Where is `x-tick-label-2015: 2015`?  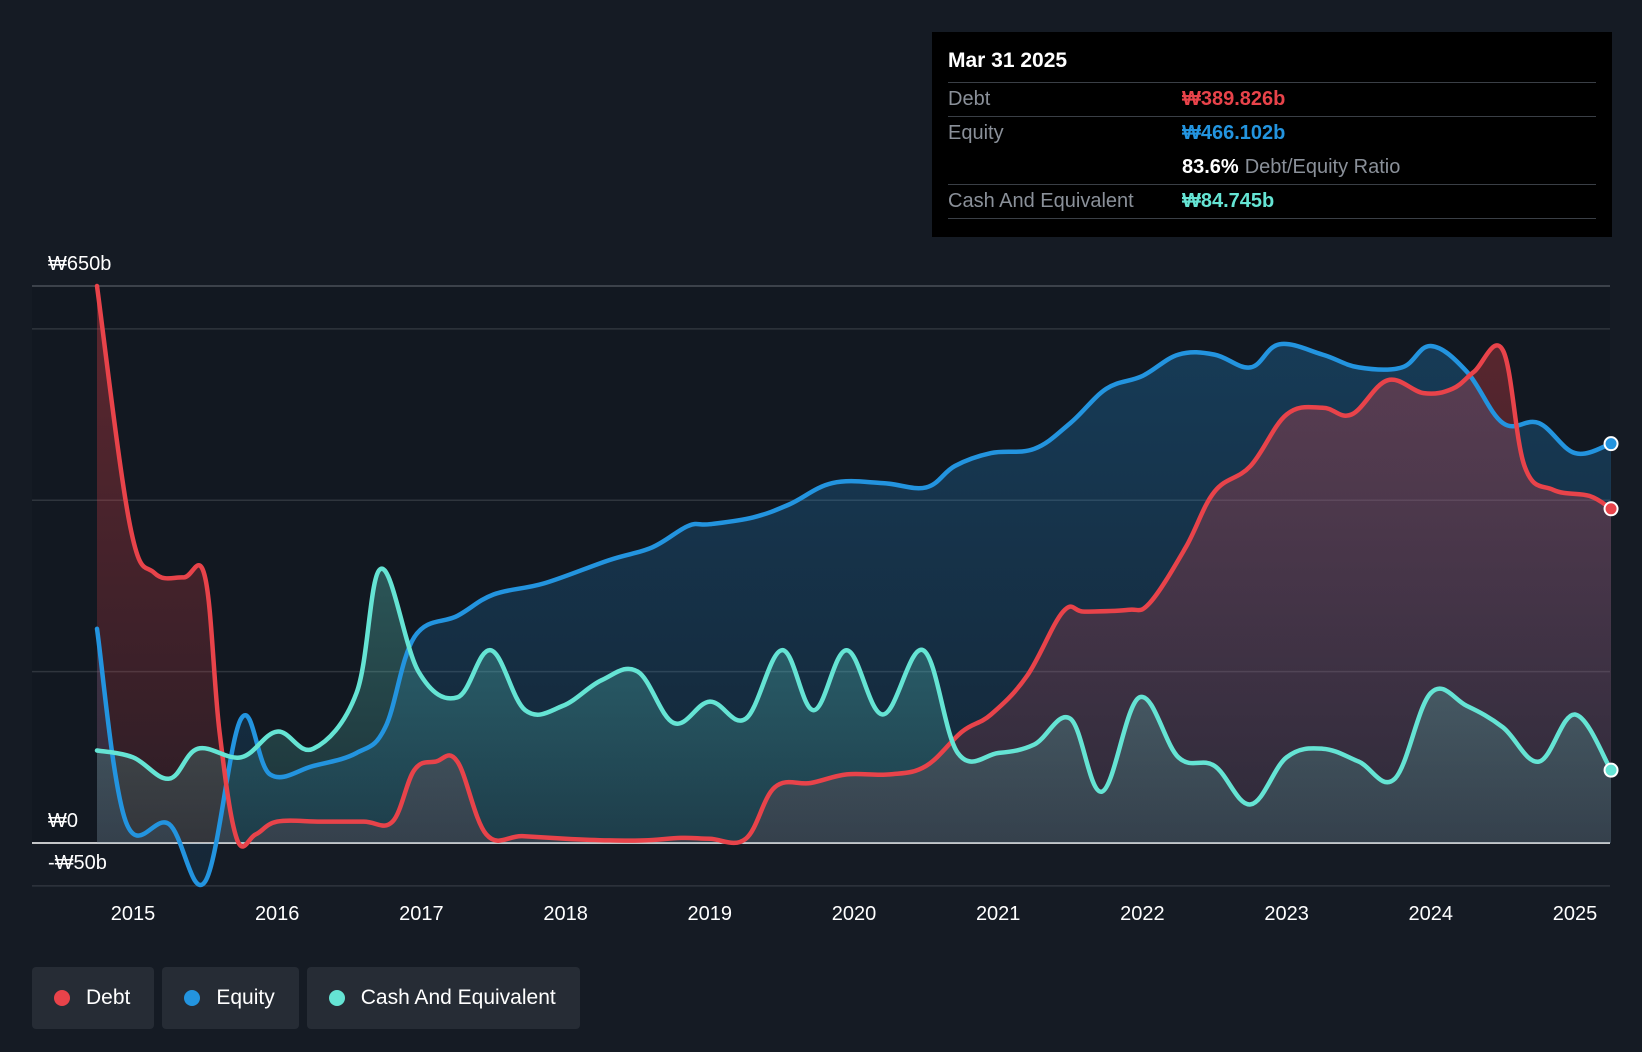
x-tick-label-2015: 2015 is located at coordinates (133, 914).